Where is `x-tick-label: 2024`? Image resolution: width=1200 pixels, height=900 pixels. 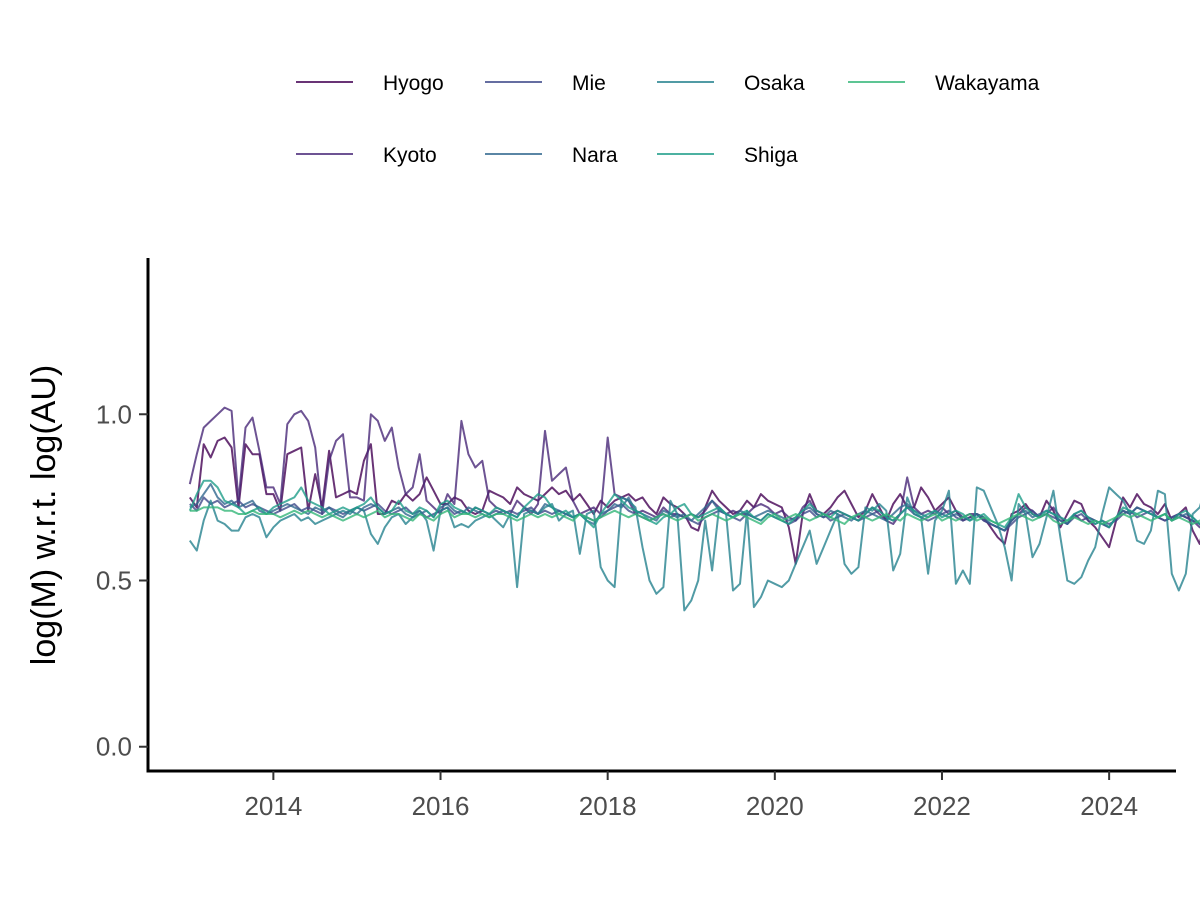
x-tick-label: 2024 is located at coordinates (1109, 806).